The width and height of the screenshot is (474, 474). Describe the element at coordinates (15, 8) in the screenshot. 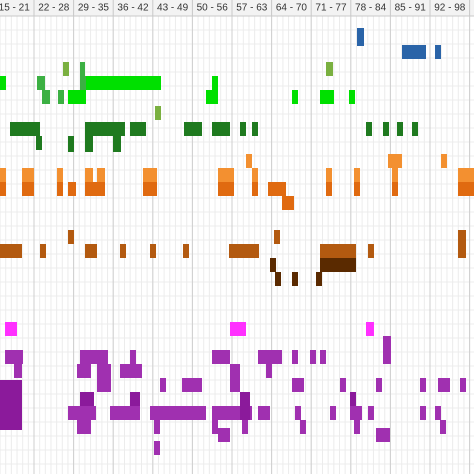

I see `column-header: 15 - 21` at that location.